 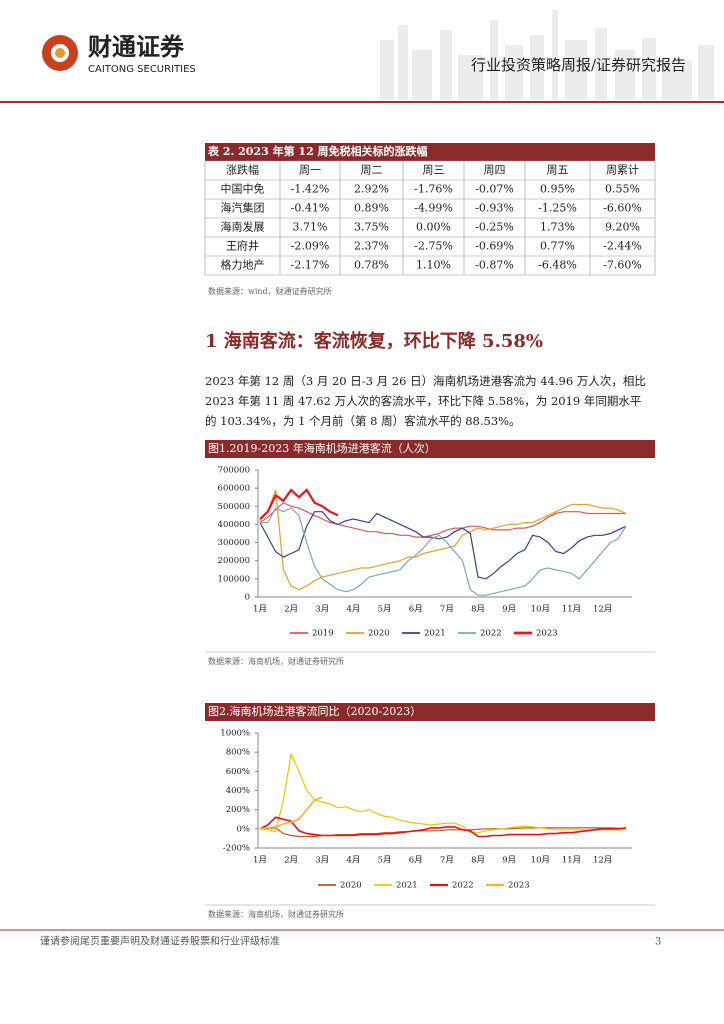 What do you see at coordinates (430, 152) in the screenshot?
I see `table-title-bar` at bounding box center [430, 152].